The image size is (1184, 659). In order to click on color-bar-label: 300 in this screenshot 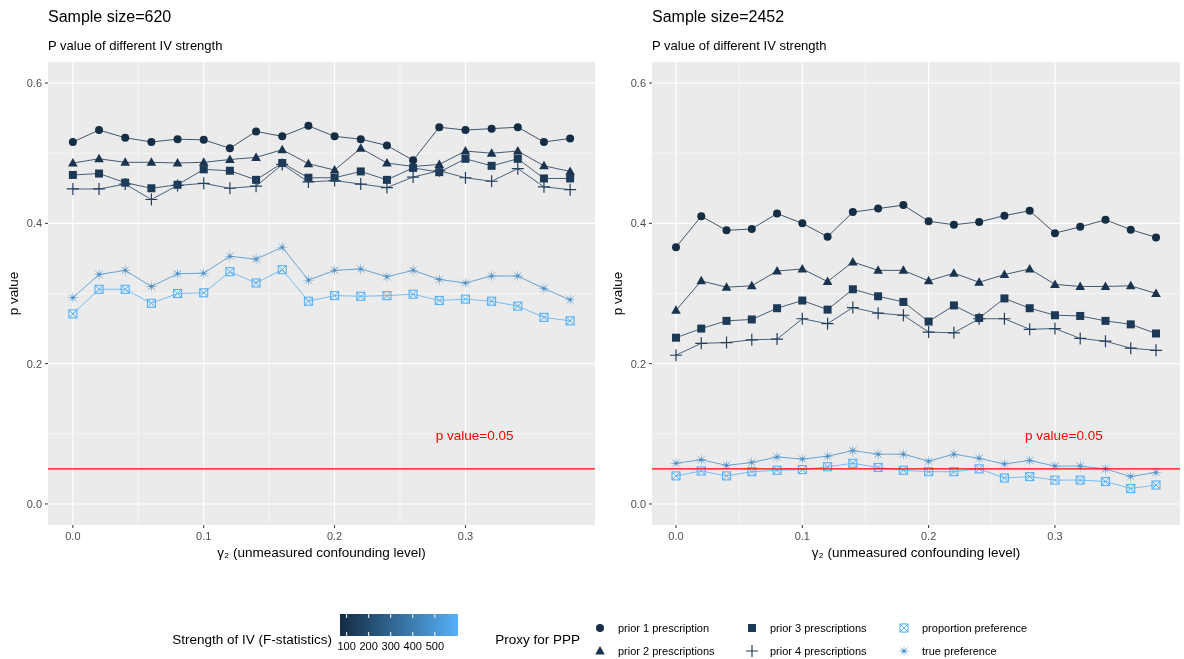, I will do `click(390, 646)`.